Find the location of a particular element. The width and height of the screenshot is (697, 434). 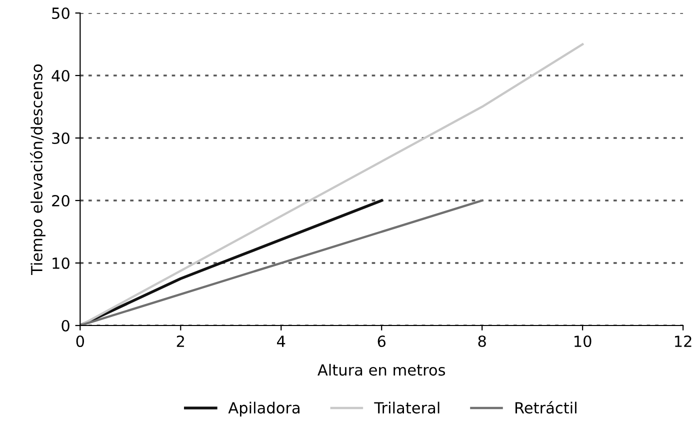

x-tick-label: 4 is located at coordinates (281, 341).